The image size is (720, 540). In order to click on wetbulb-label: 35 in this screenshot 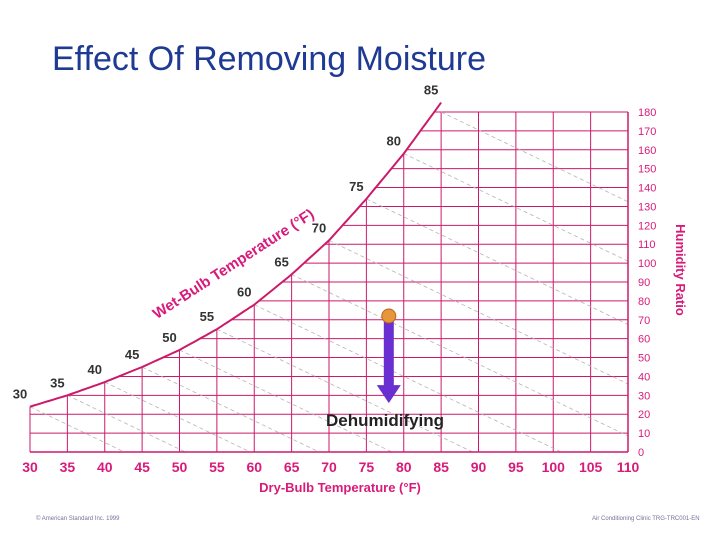, I will do `click(57, 382)`.